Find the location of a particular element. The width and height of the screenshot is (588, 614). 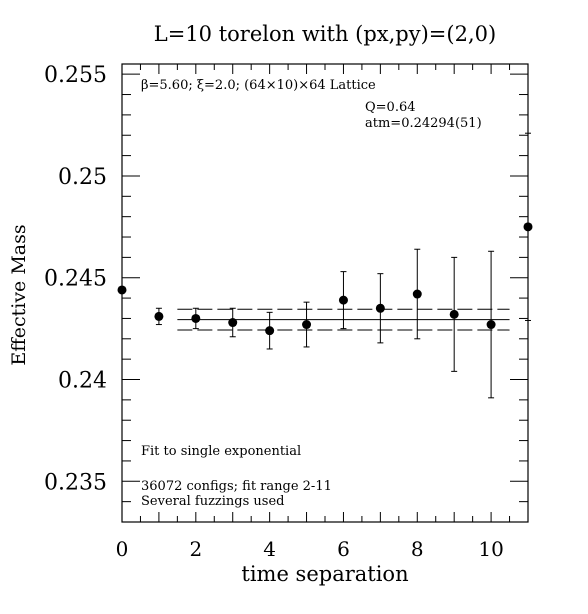

mass-annotation: atm=0.24294(51) is located at coordinates (423, 123).